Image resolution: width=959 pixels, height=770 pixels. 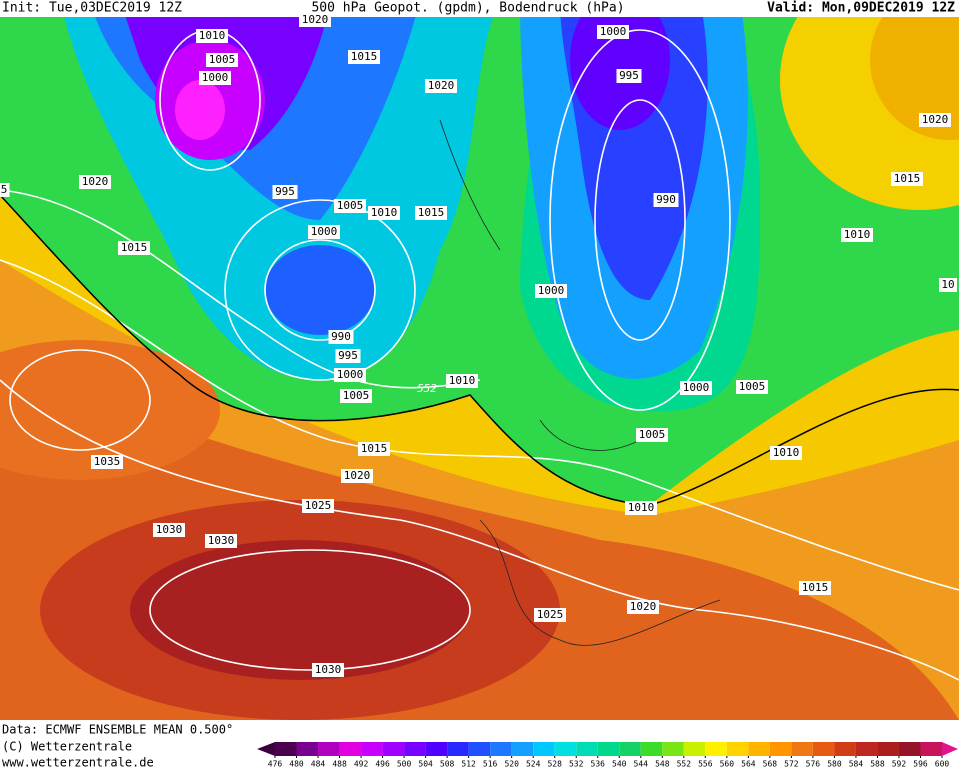 I want to click on isobar-label: 990, so click(x=341, y=336).